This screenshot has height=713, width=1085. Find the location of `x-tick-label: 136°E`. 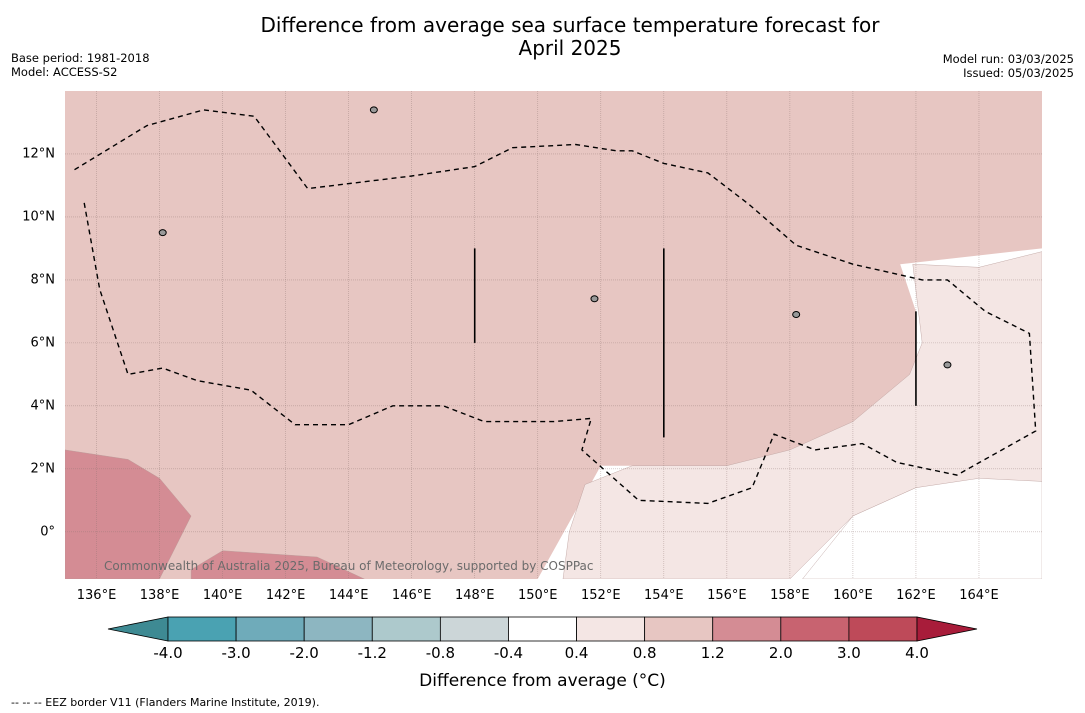

x-tick-label: 136°E is located at coordinates (96, 595).